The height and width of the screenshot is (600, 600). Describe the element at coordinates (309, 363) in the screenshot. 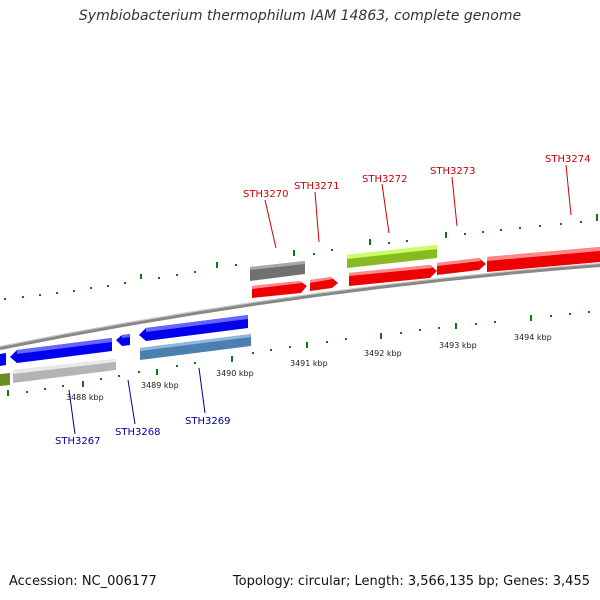

I see `tick-label: 3491 kbp` at that location.